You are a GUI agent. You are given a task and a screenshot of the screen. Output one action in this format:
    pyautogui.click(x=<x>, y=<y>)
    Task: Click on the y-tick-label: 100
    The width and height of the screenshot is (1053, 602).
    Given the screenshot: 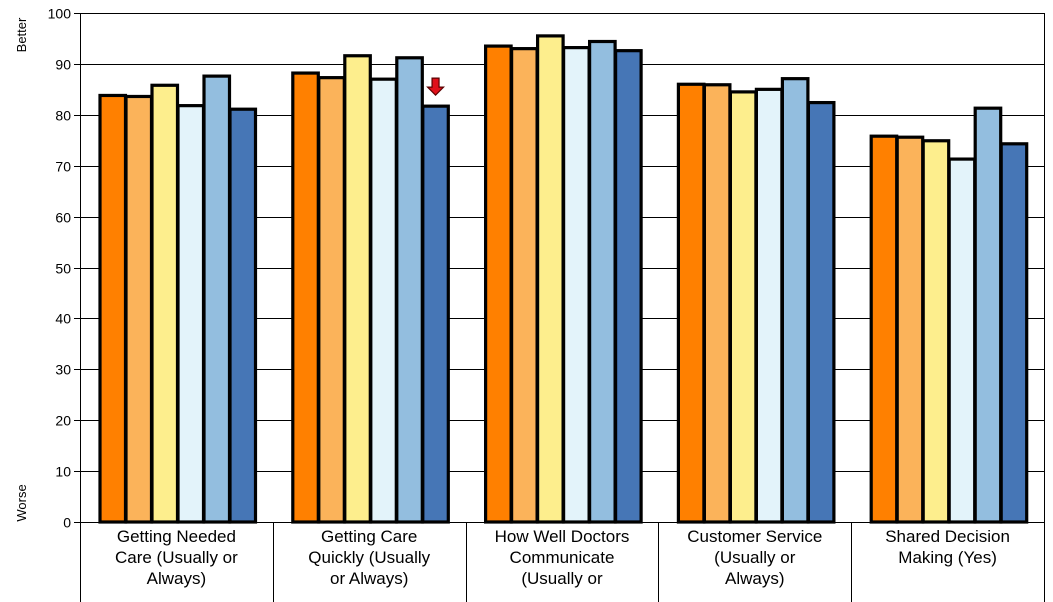 What is the action you would take?
    pyautogui.click(x=60, y=14)
    